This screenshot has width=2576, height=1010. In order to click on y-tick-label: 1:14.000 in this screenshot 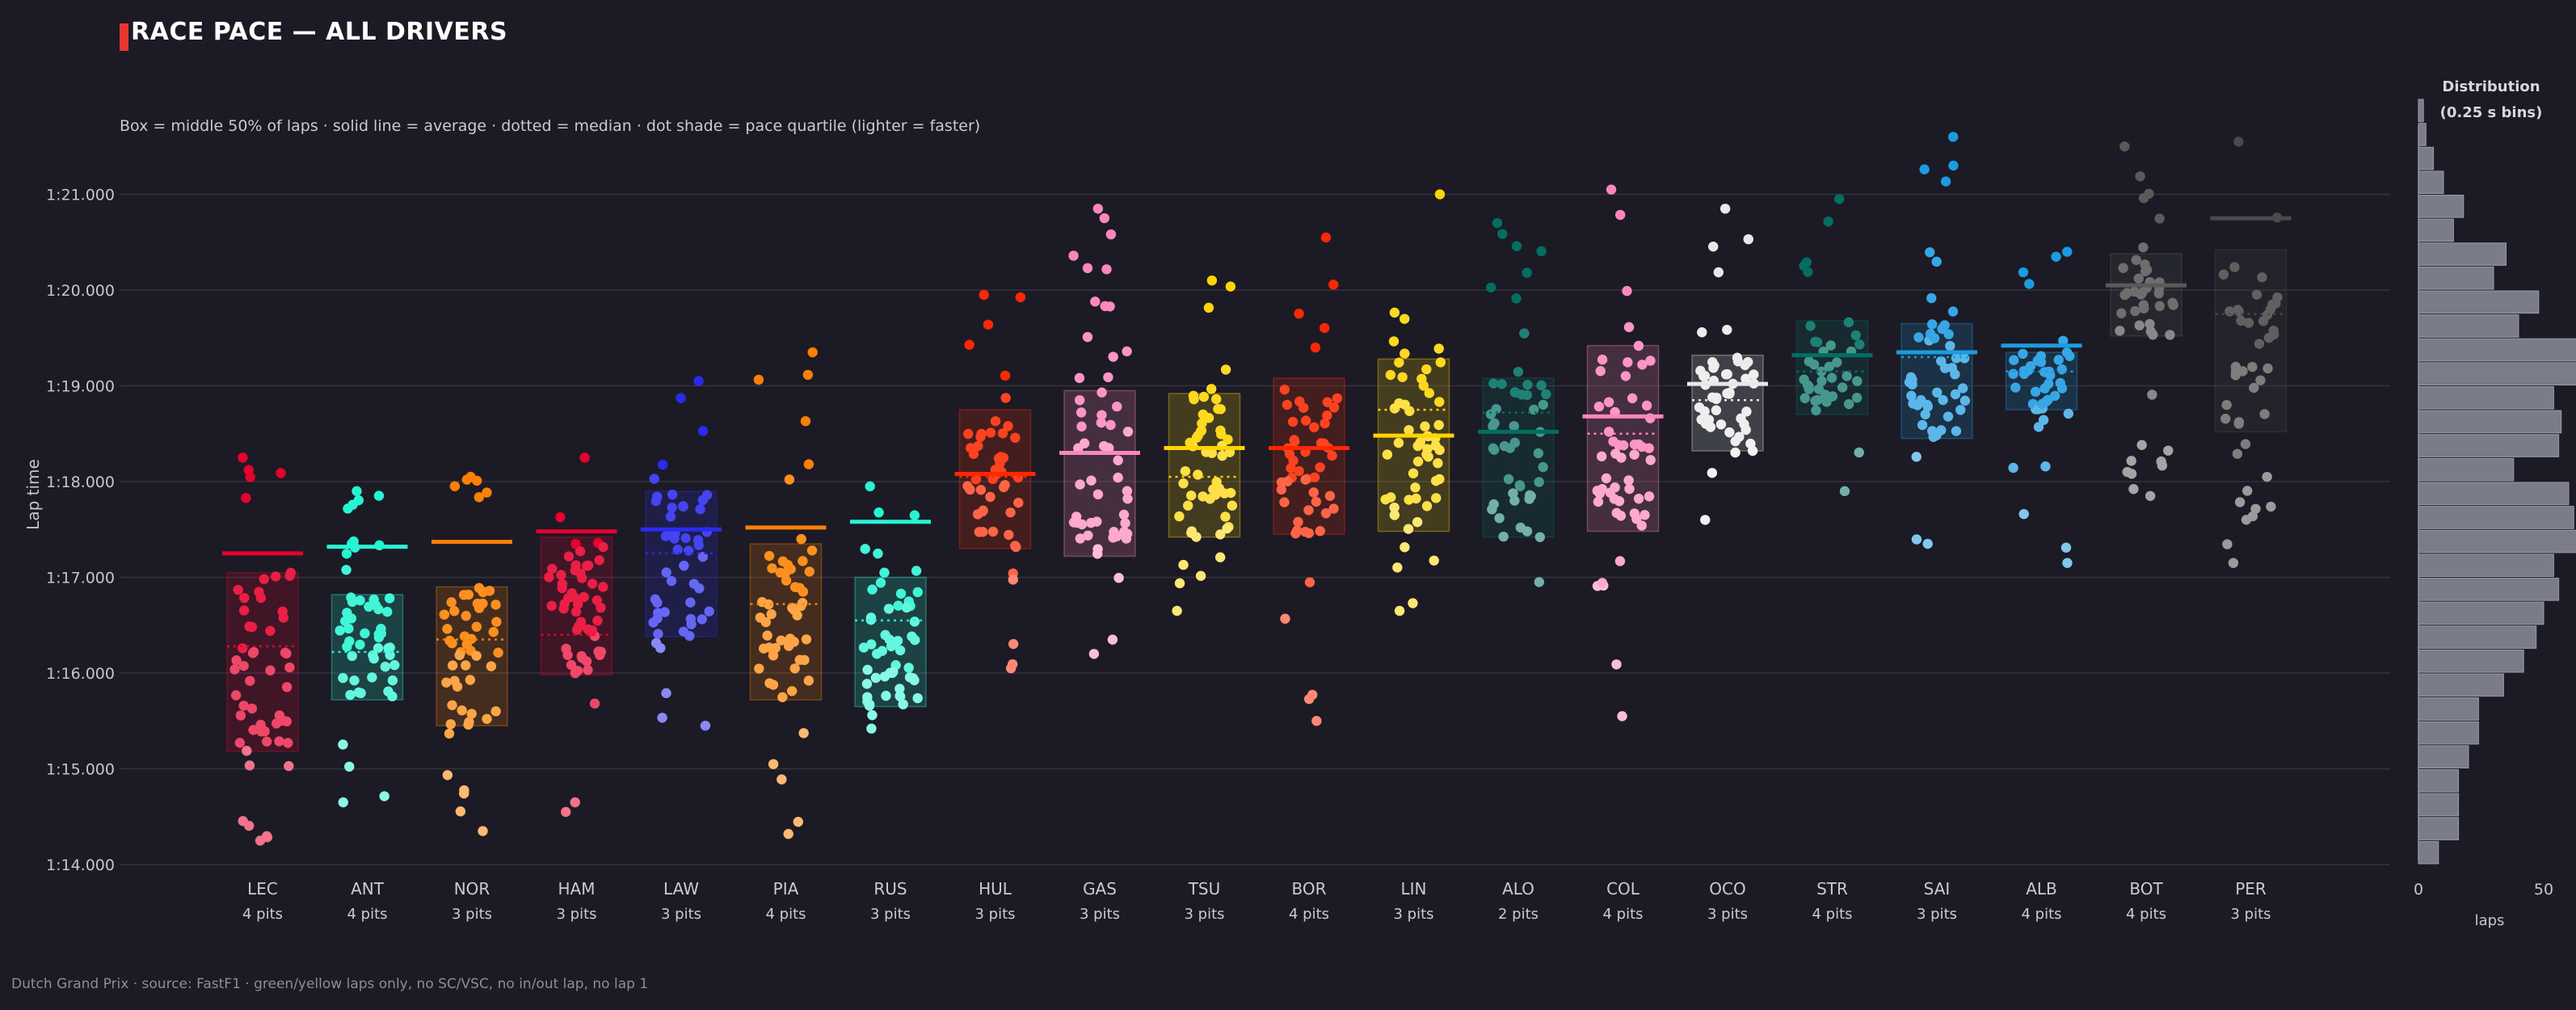, I will do `click(80, 865)`.